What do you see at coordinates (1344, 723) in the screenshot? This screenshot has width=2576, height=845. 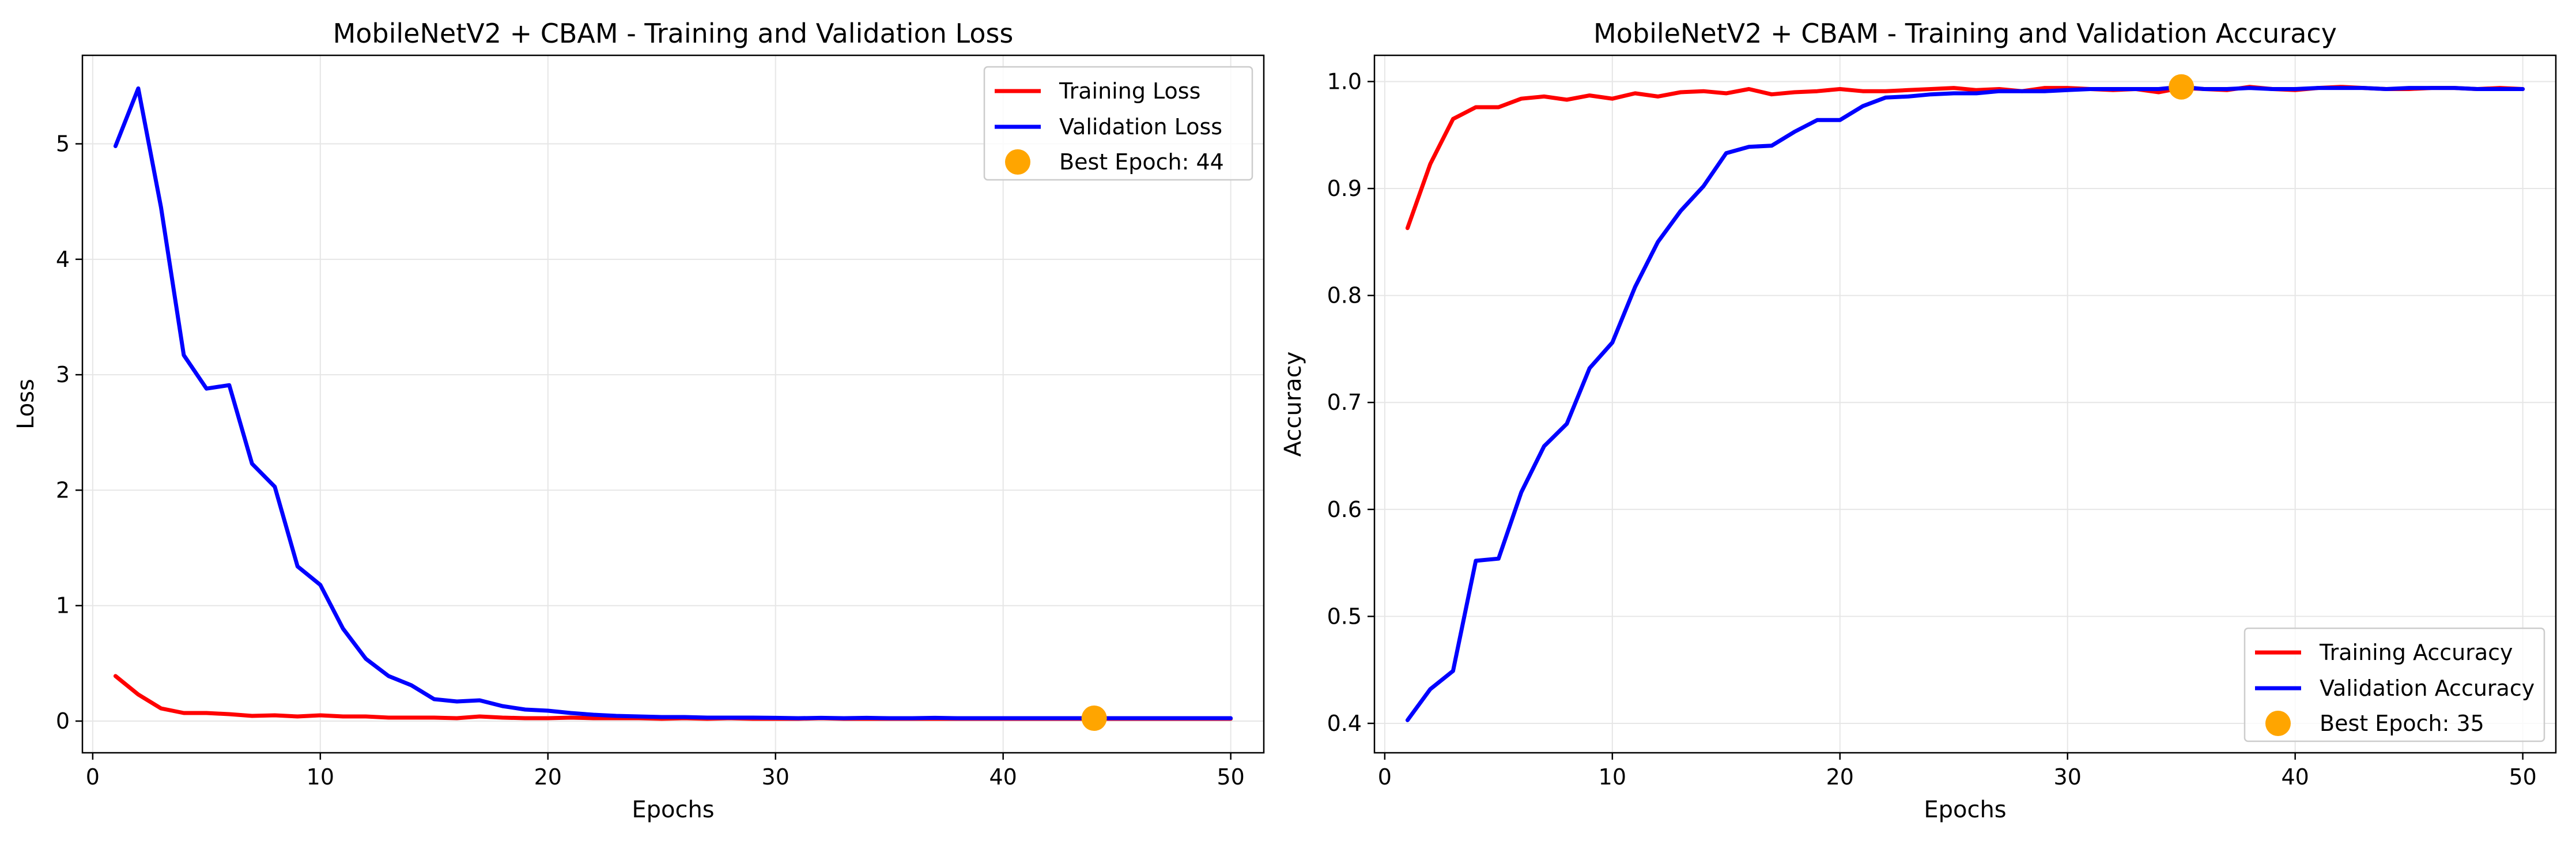 I see `y-tick-label: 0.4` at bounding box center [1344, 723].